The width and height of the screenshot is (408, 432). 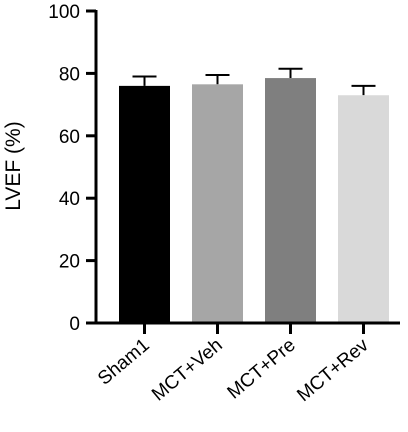 I want to click on y-tick-label: 20, so click(x=69, y=262).